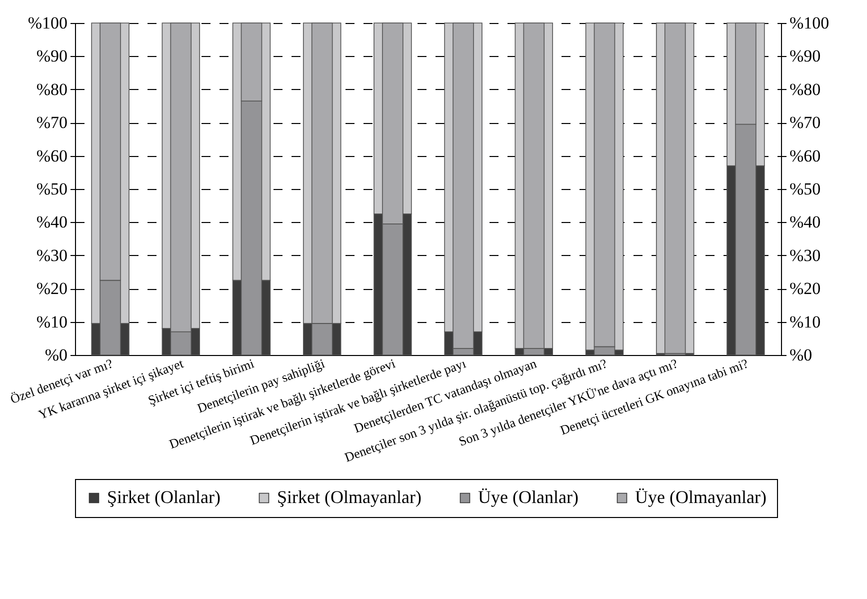 This screenshot has width=867, height=599. Describe the element at coordinates (56, 355) in the screenshot. I see `y-tick-label: %0` at that location.